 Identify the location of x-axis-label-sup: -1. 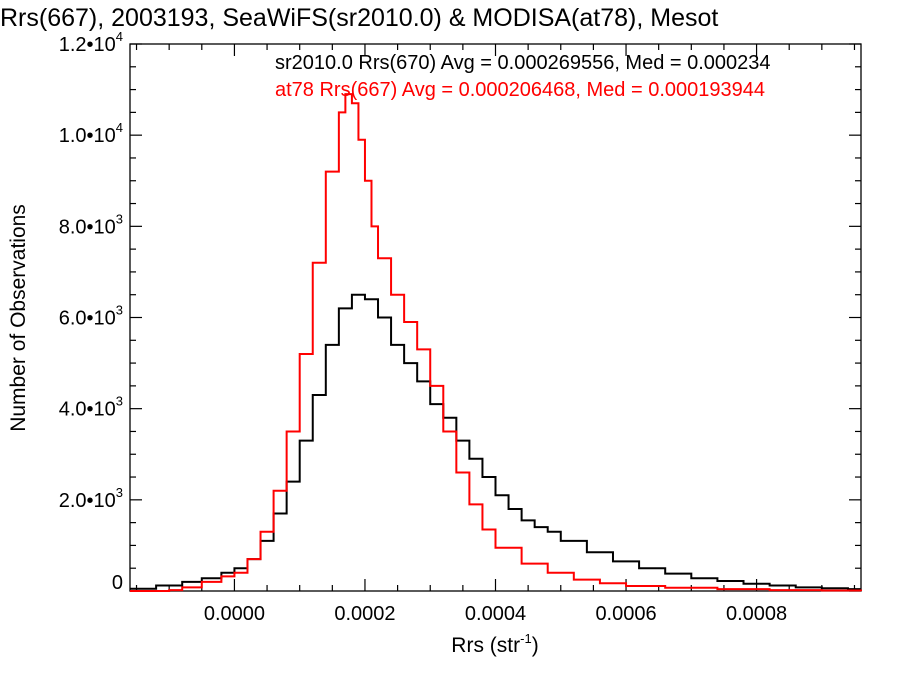
(526, 638).